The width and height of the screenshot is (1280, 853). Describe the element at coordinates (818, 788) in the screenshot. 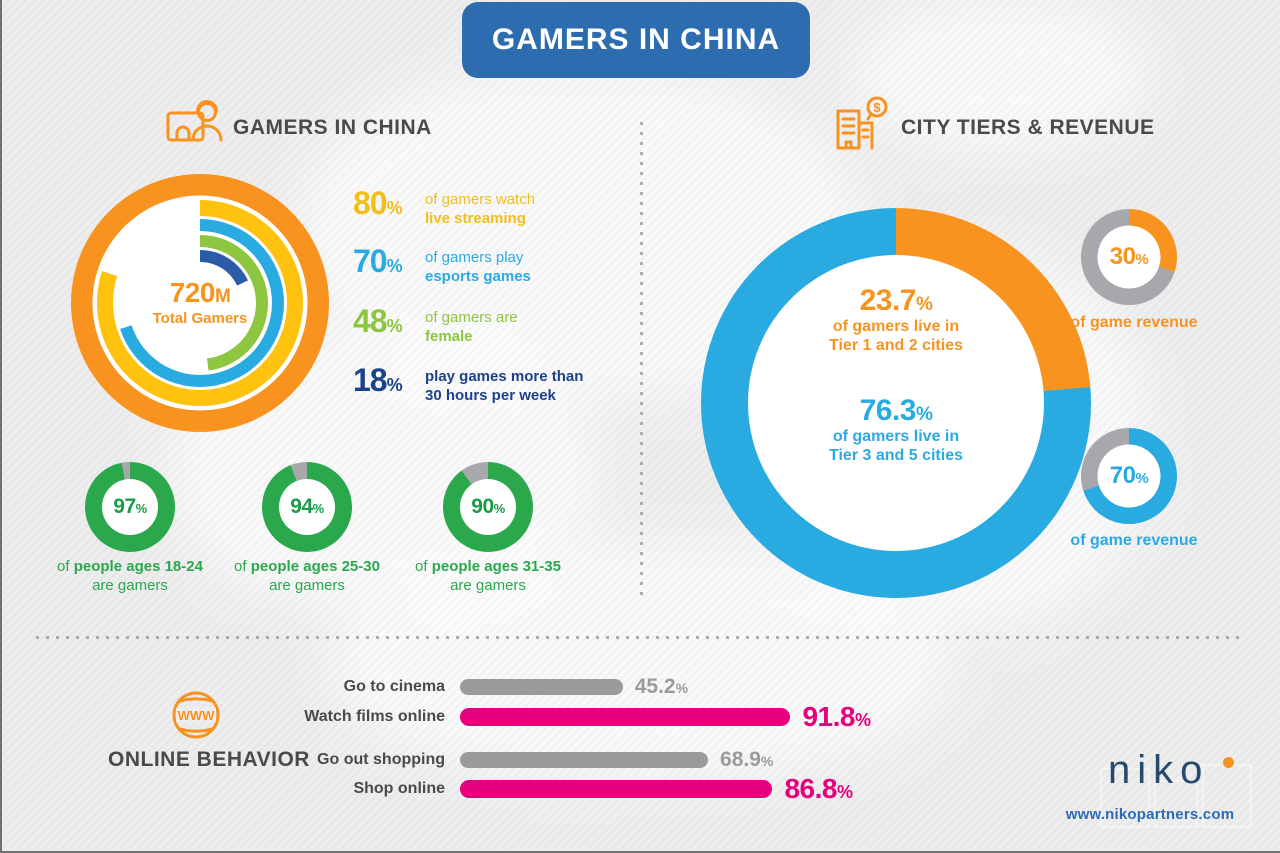

I see `bar-value: 86.8%` at that location.